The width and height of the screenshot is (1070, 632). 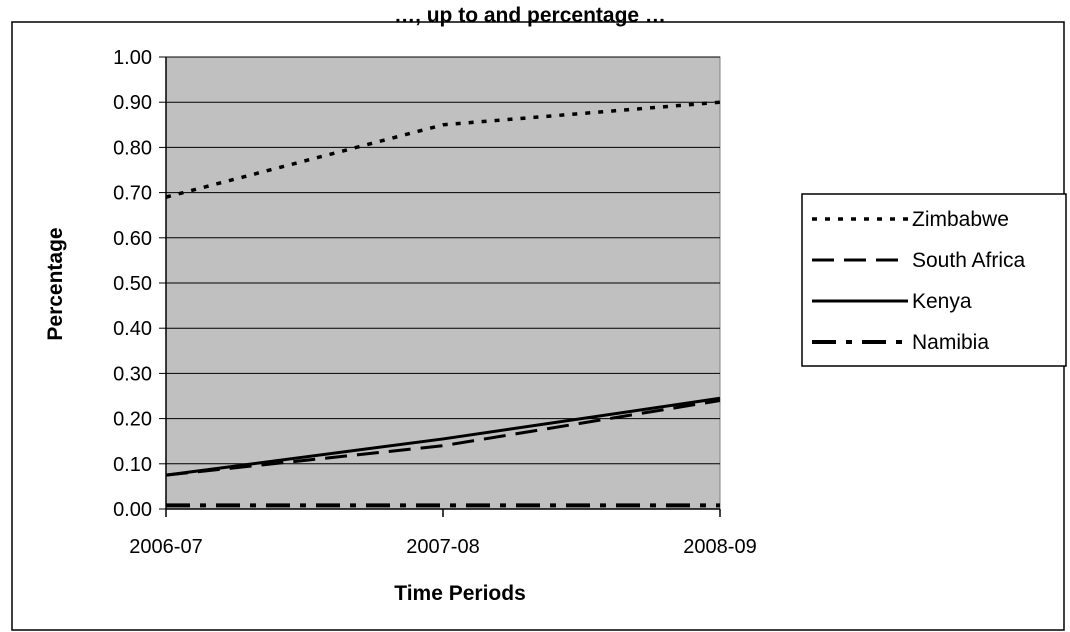 I want to click on series-line-south-africa, so click(x=443, y=438).